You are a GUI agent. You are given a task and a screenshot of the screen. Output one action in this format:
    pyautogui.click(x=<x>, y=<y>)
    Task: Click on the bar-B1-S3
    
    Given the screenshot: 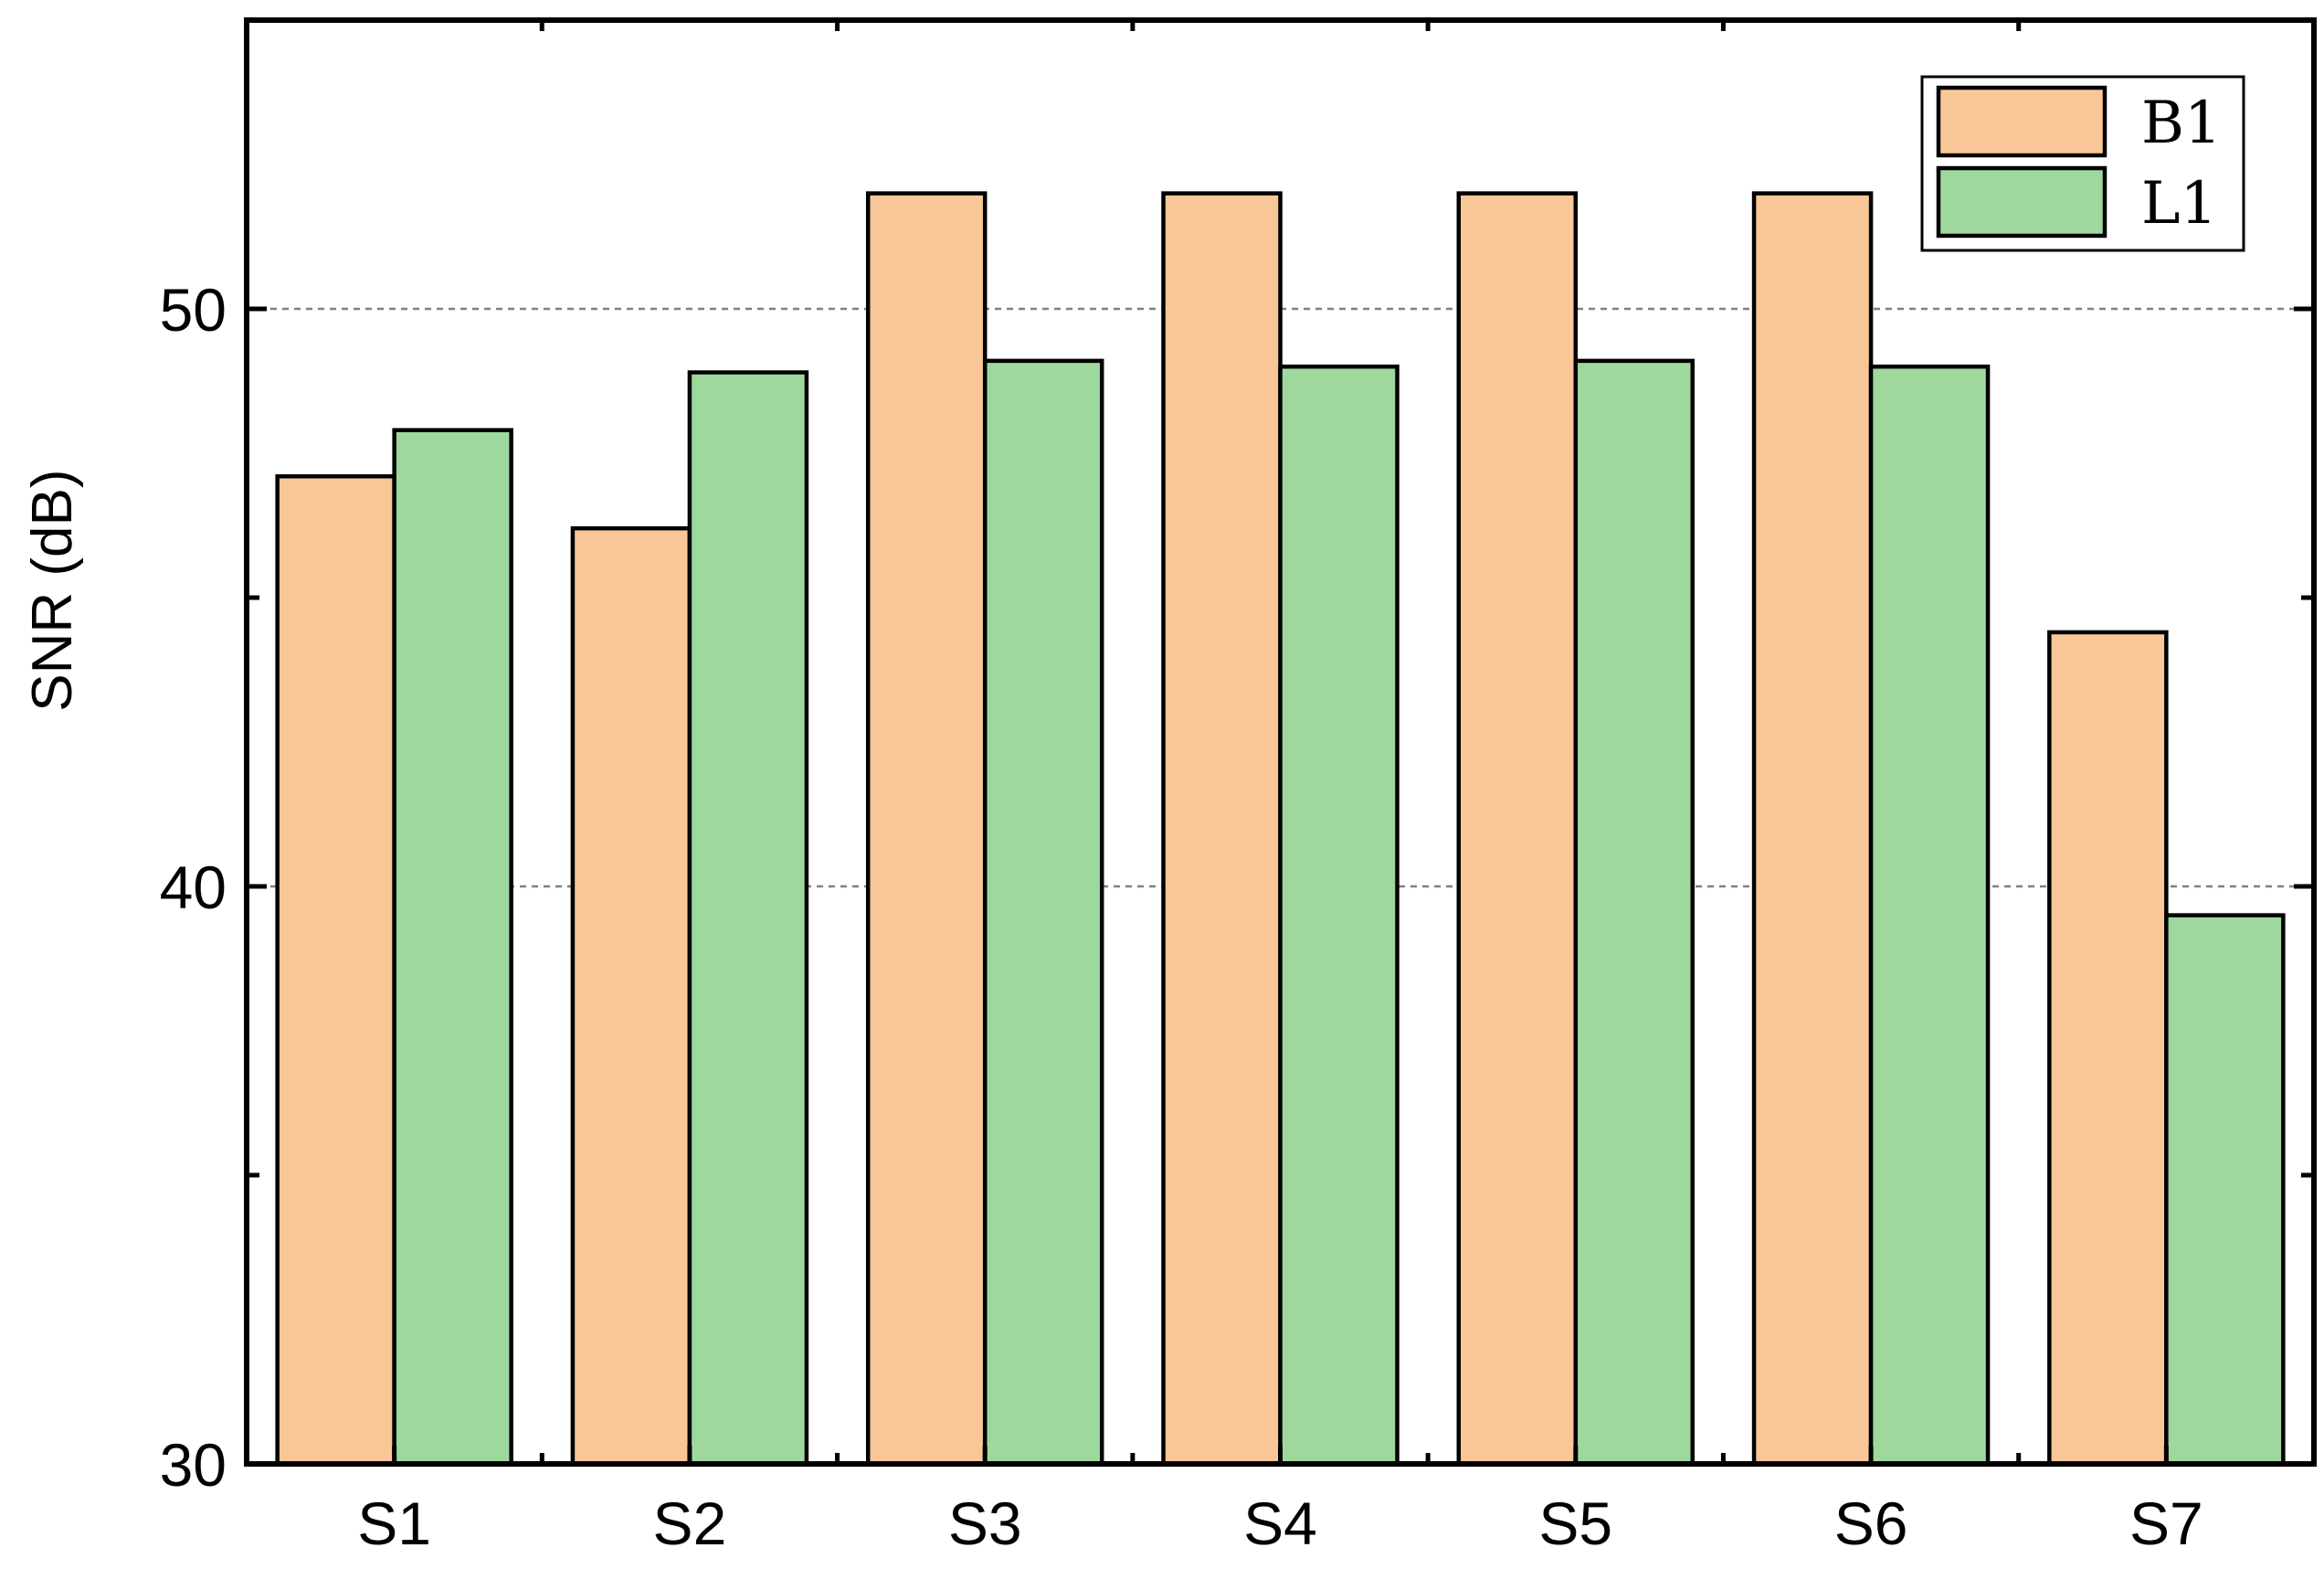 What is the action you would take?
    pyautogui.click(x=926, y=829)
    